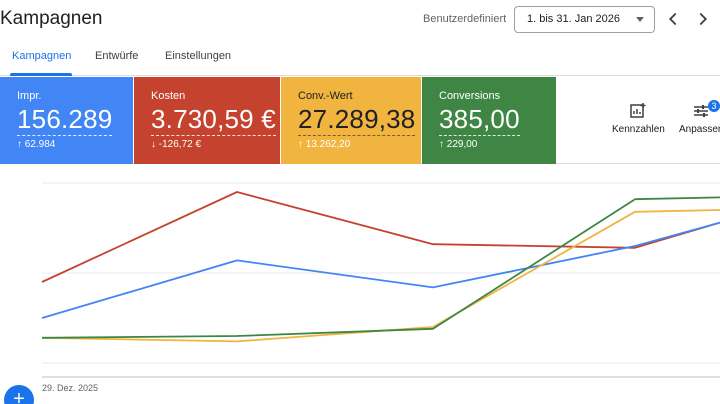 Image resolution: width=720 pixels, height=404 pixels. I want to click on scorecard-label: Conversions, so click(470, 96).